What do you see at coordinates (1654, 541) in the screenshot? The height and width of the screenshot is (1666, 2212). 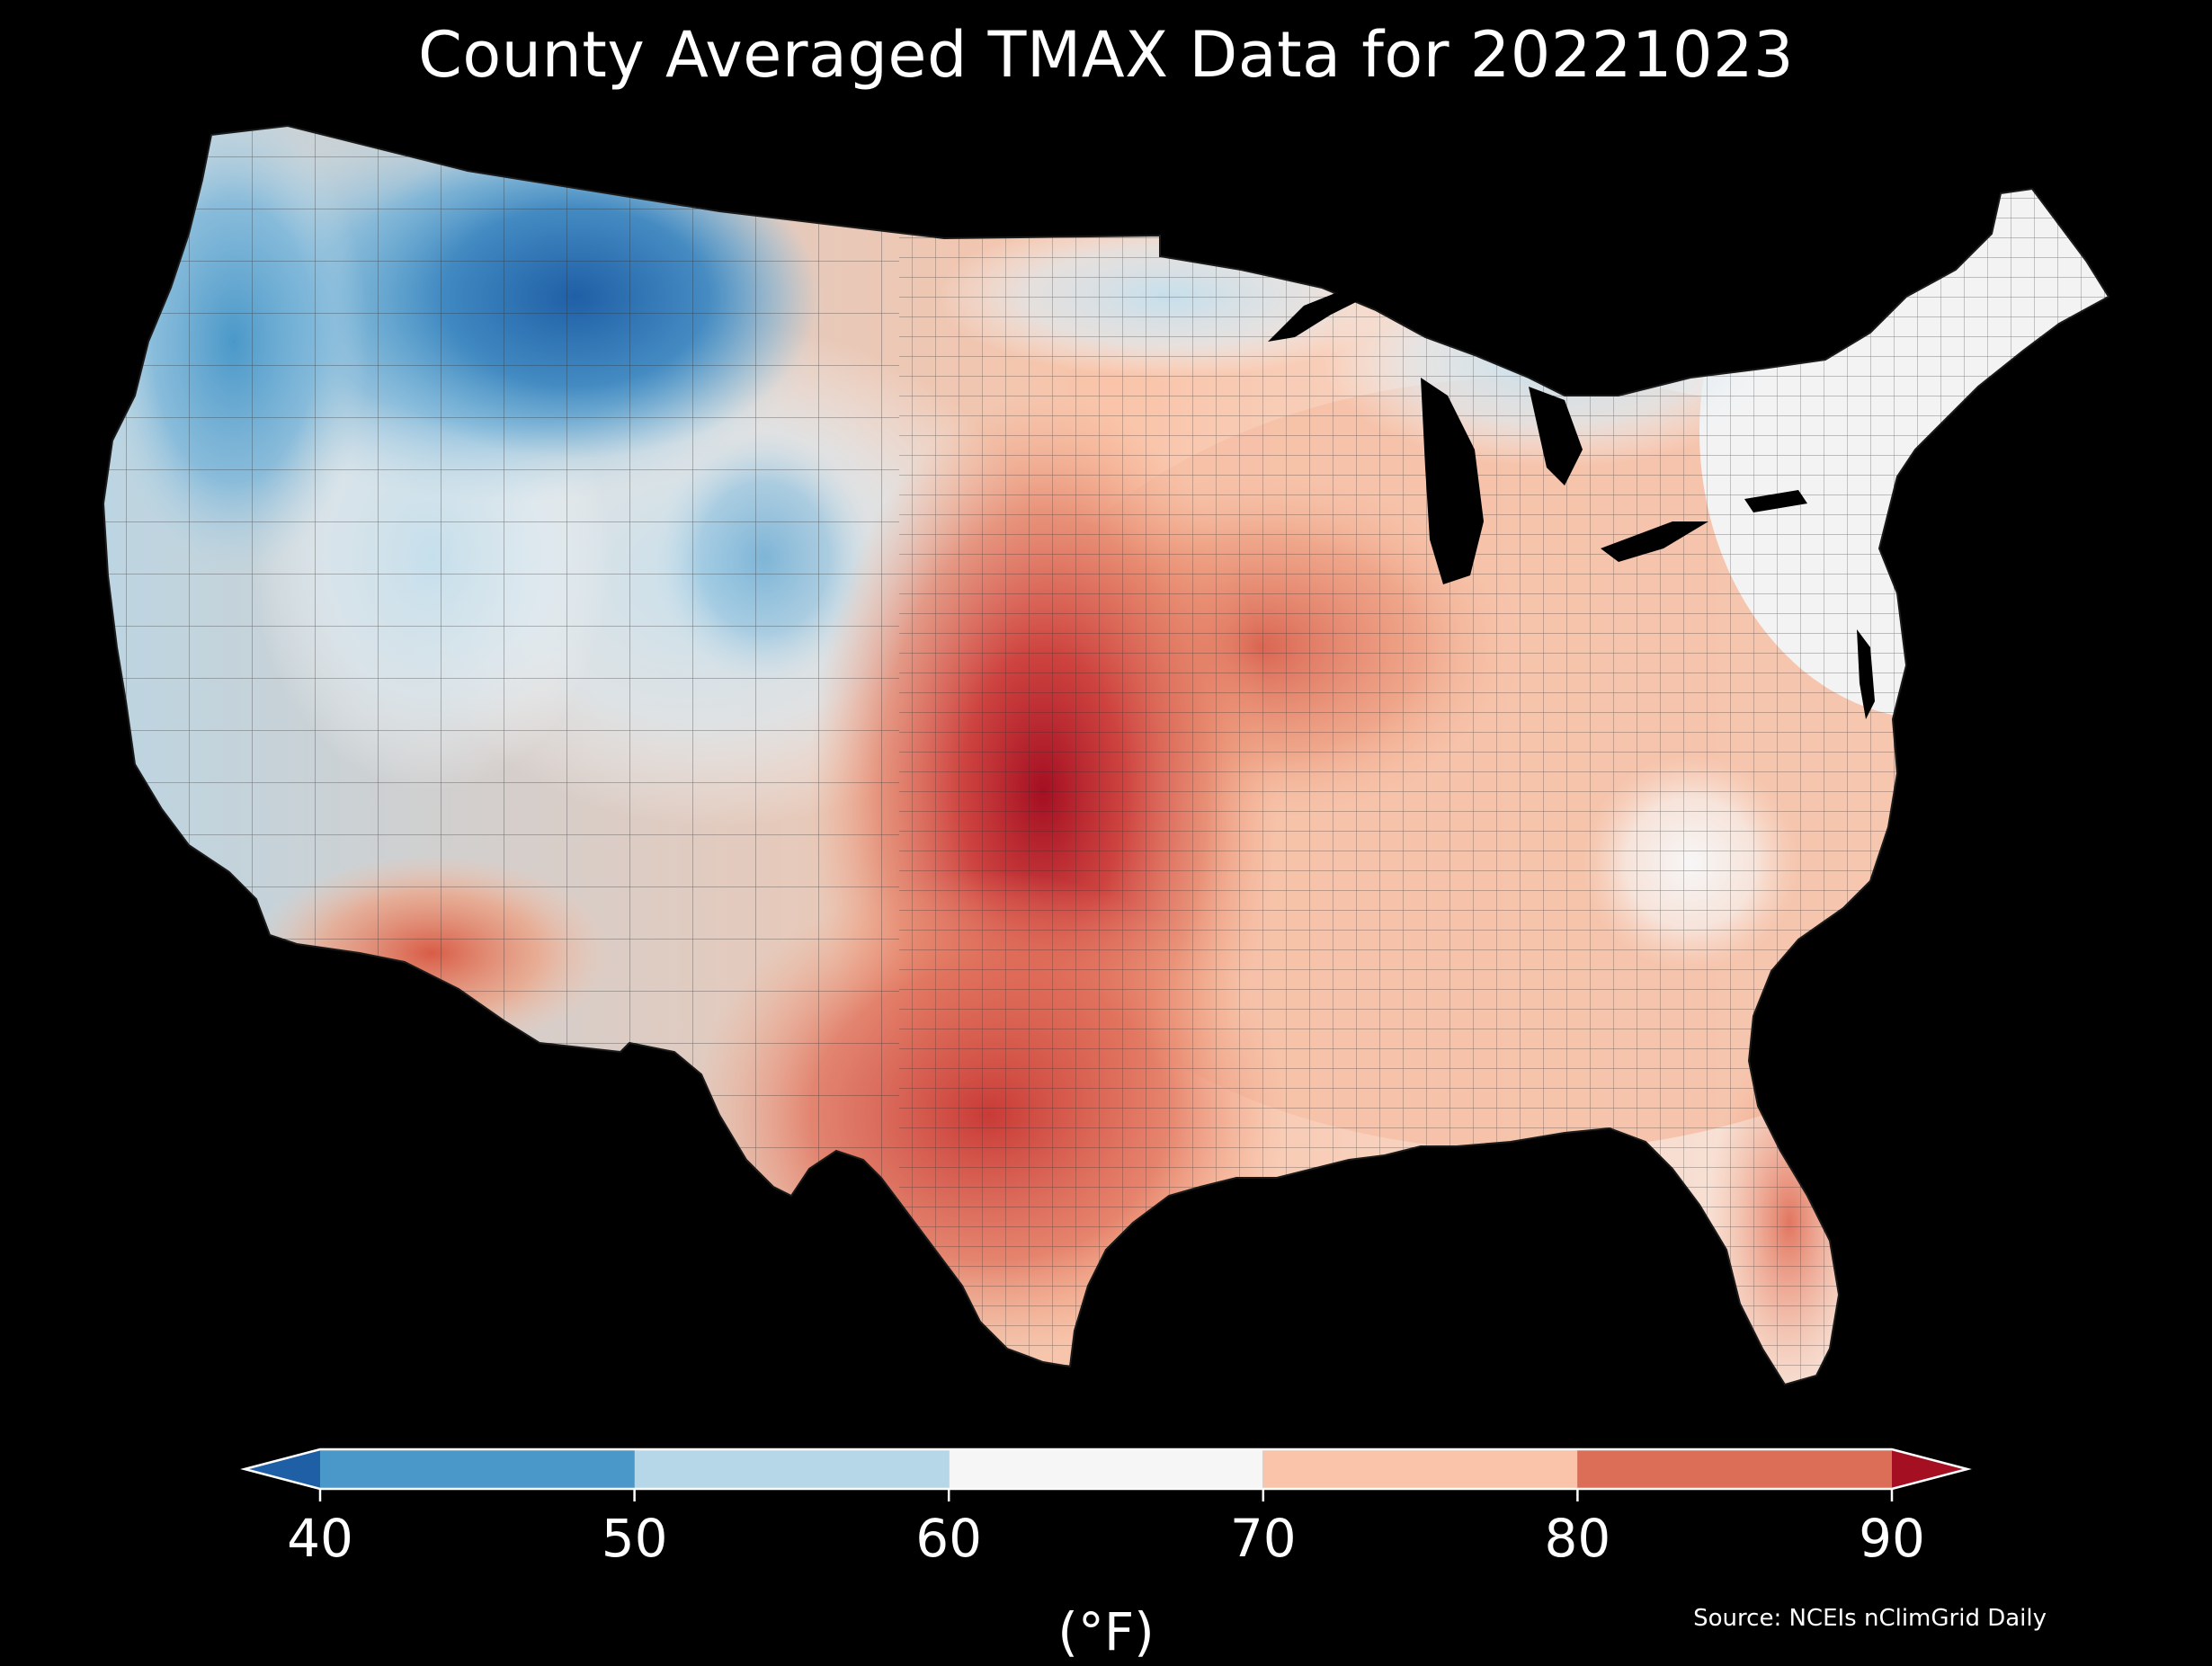 I see `lake-erie` at bounding box center [1654, 541].